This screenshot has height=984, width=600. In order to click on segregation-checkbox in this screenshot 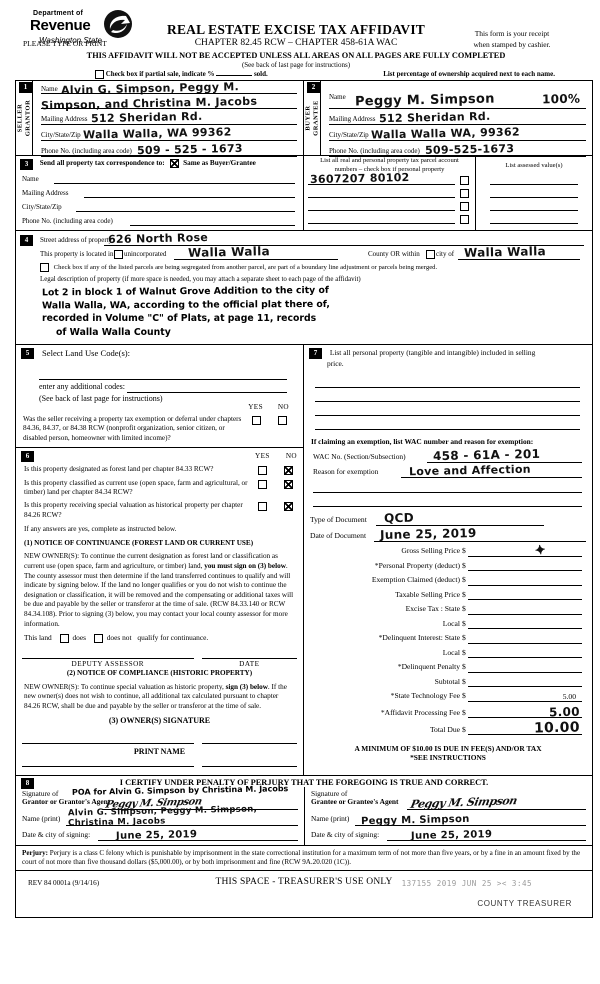, I will do `click(44, 267)`.